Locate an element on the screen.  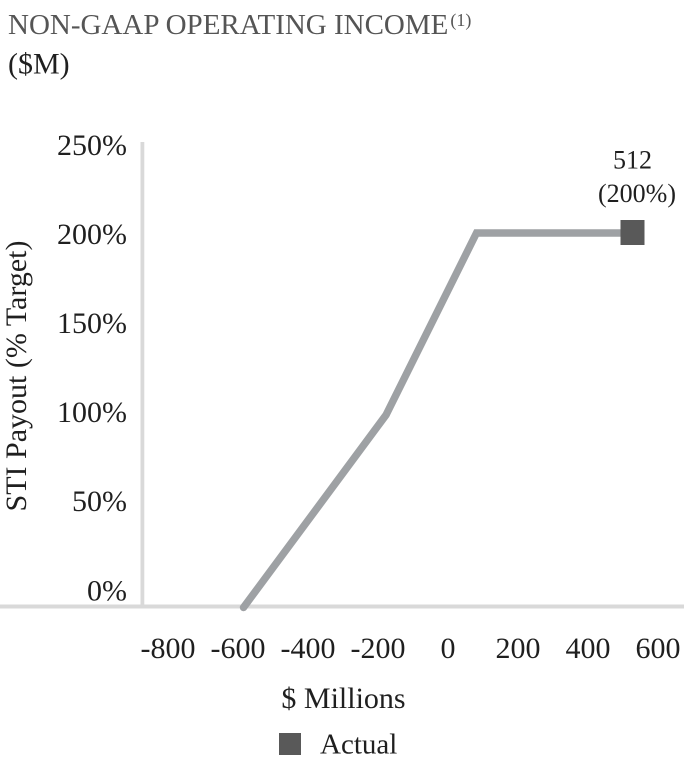
svg-text: 512 is located at coordinates (632, 160).